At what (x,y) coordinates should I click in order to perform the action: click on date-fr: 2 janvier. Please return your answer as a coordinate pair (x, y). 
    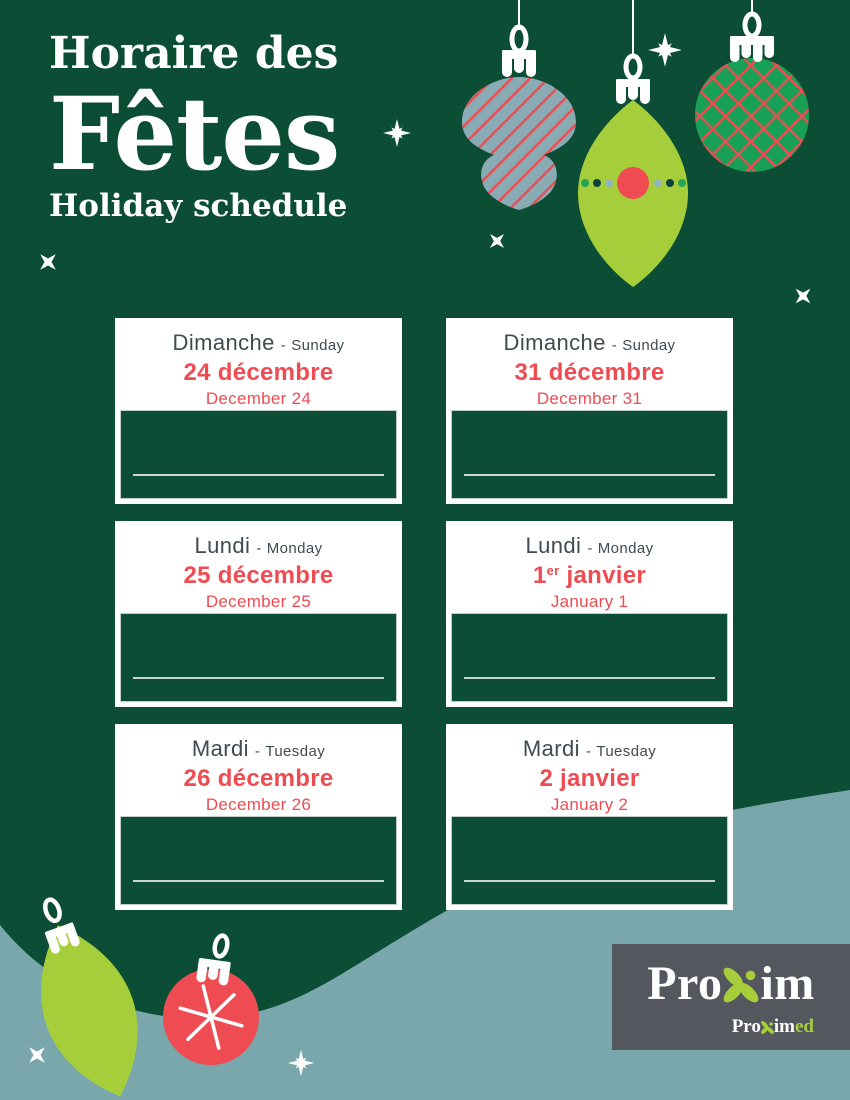
    Looking at the image, I should click on (589, 779).